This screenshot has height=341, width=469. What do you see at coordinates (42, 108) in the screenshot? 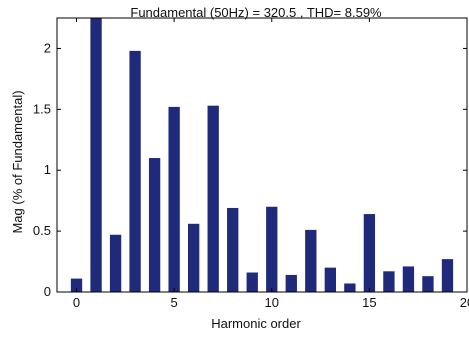
I see `y-tick-label-1.5: 1.5` at bounding box center [42, 108].